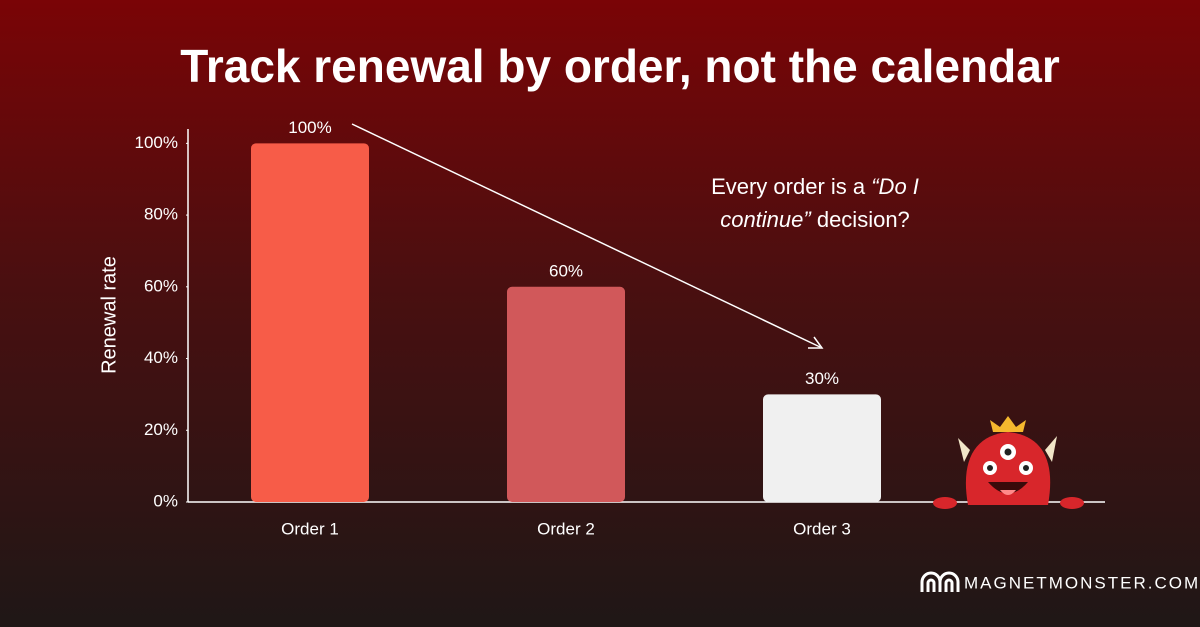 This screenshot has height=627, width=1200. I want to click on mascot, so click(1008, 462).